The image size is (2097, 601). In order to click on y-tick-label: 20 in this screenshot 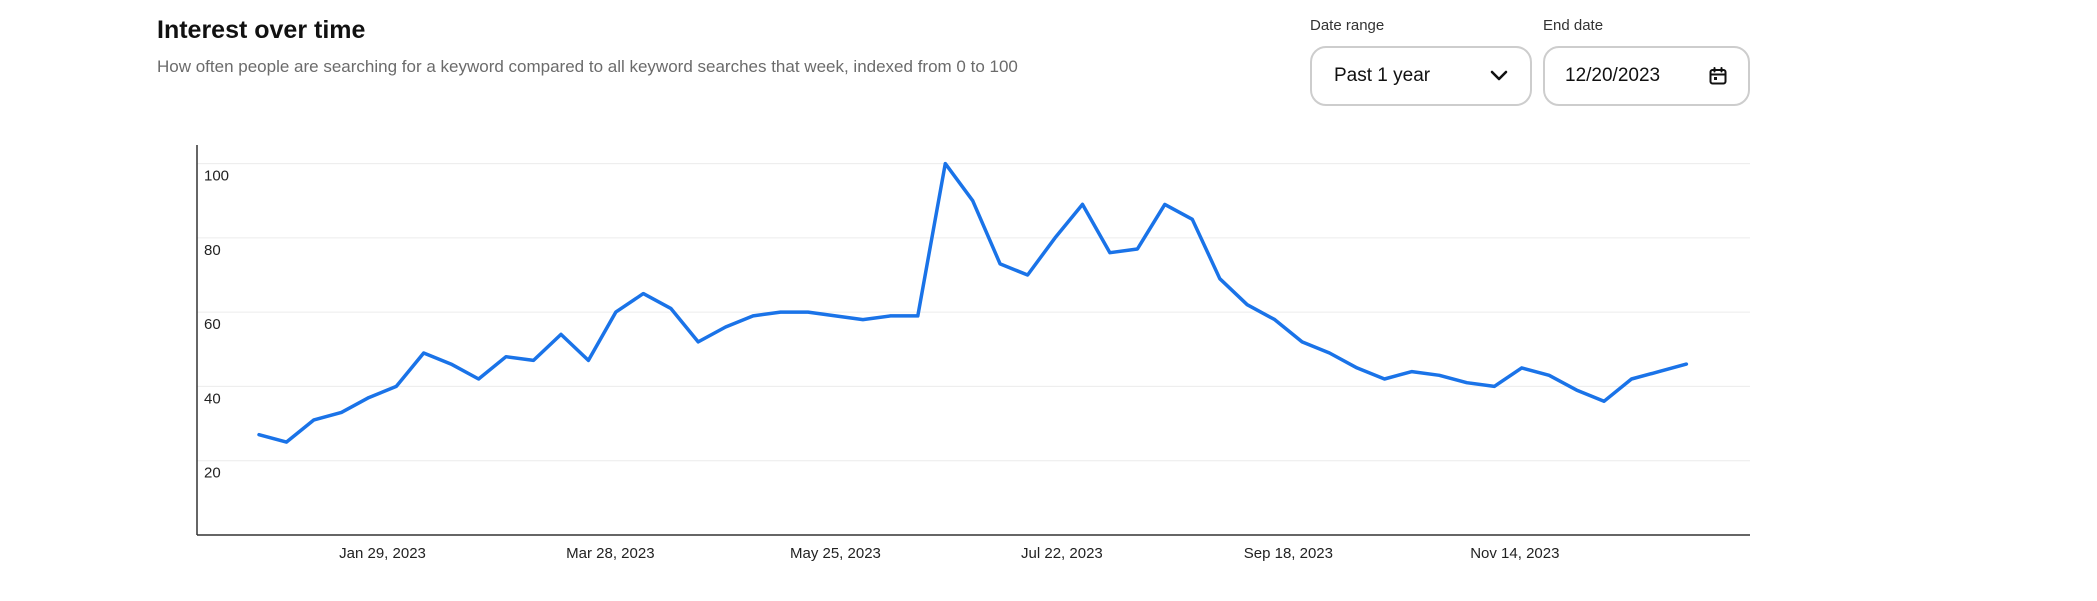, I will do `click(212, 473)`.